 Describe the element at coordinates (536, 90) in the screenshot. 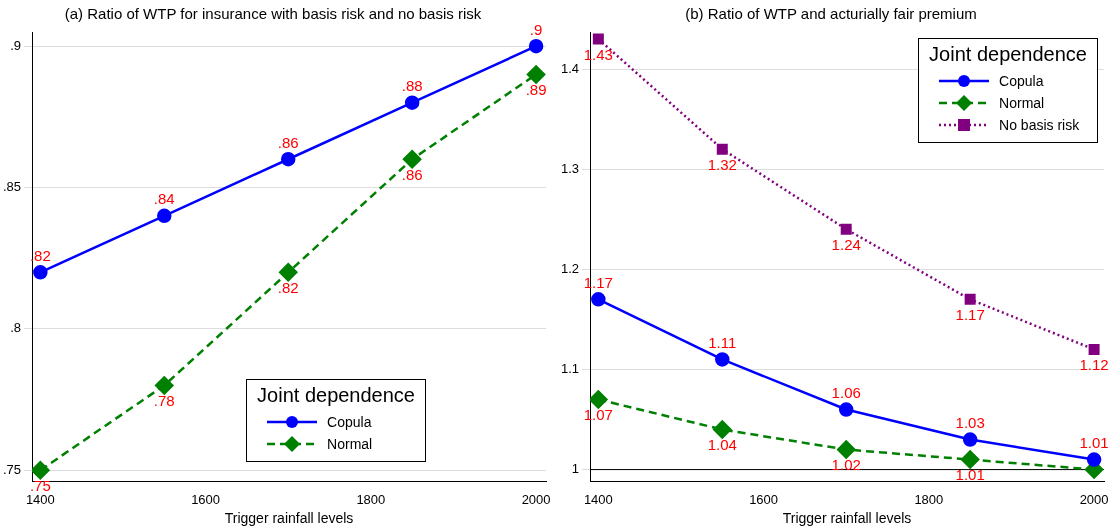

I see `data-label: .89` at that location.